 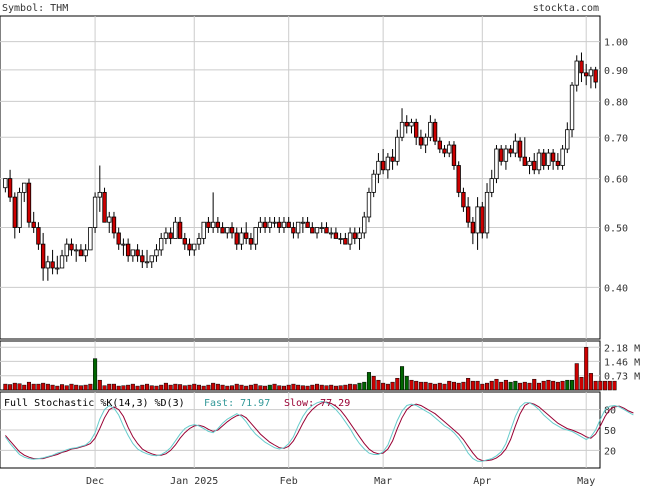 I want to click on symbol-label: Symbol: THM, so click(x=35, y=8).